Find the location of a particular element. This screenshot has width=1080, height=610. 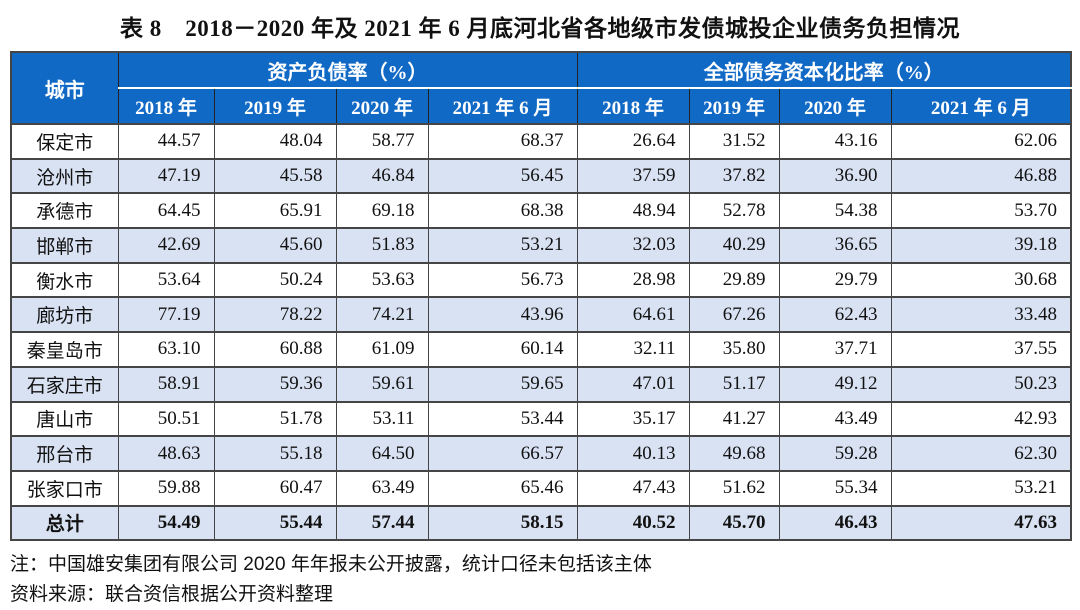

value-cell: 31.52 is located at coordinates (734, 141).